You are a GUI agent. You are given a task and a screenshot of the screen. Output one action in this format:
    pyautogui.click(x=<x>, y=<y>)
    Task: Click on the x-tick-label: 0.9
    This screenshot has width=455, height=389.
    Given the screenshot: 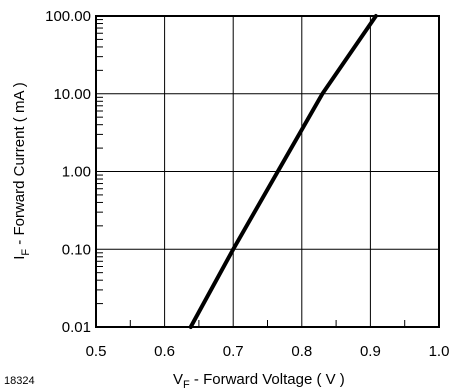 What is the action you would take?
    pyautogui.click(x=370, y=351)
    